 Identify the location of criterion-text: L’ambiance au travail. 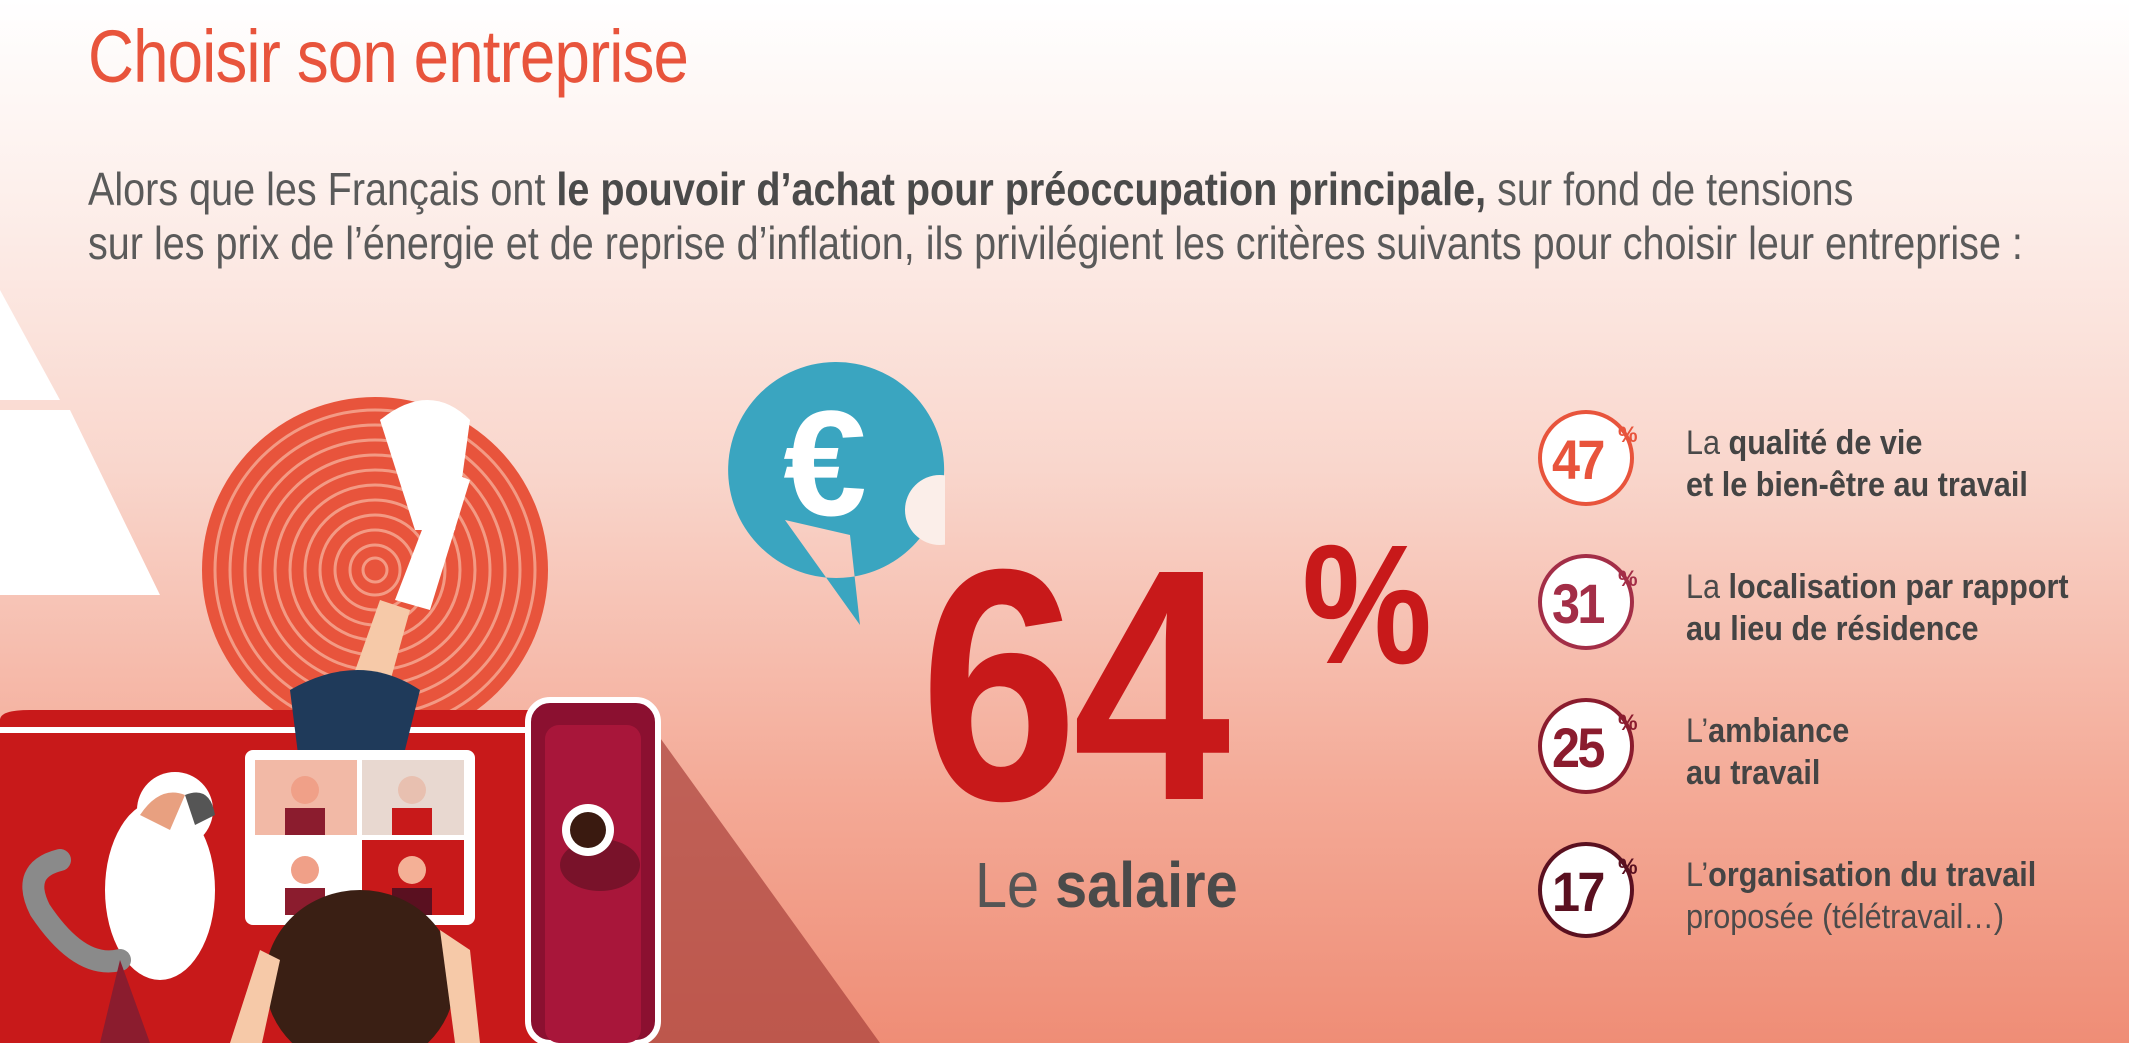
(1768, 752).